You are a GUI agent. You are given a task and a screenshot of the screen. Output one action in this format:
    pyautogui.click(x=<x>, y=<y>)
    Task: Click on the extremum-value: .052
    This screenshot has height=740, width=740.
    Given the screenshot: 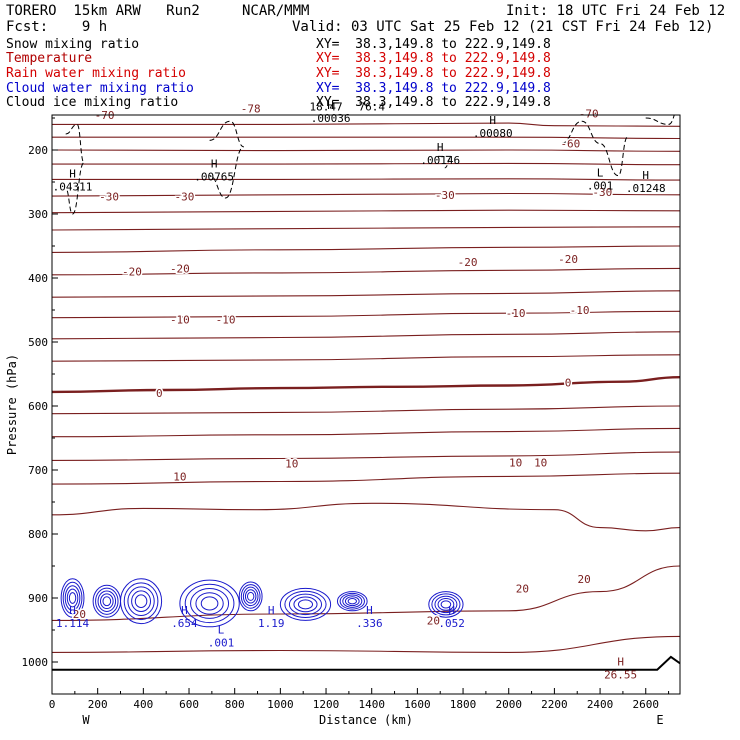 What is the action you would take?
    pyautogui.click(x=451, y=623)
    